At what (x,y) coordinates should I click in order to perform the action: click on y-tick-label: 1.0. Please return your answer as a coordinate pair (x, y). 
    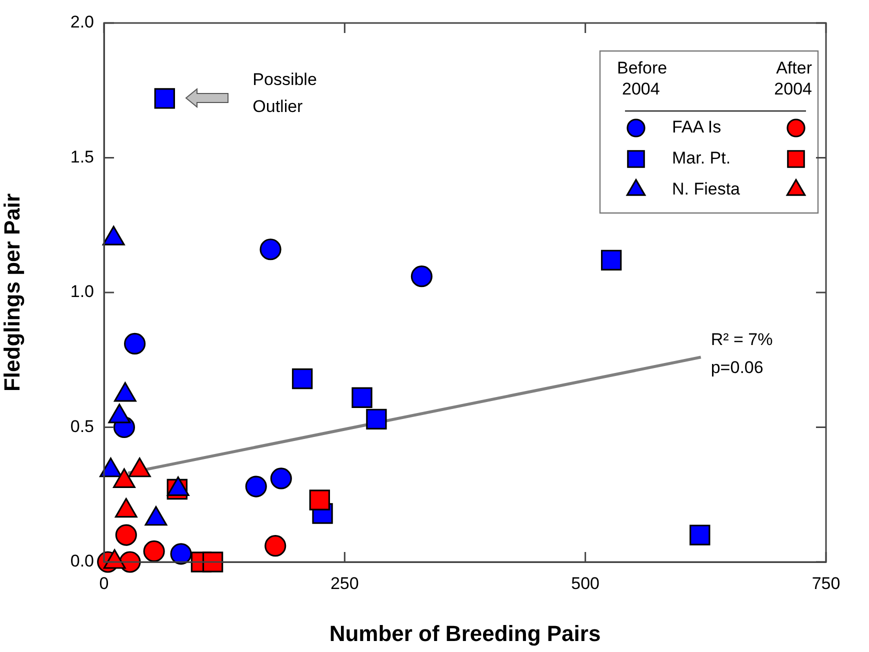
    Looking at the image, I should click on (82, 292).